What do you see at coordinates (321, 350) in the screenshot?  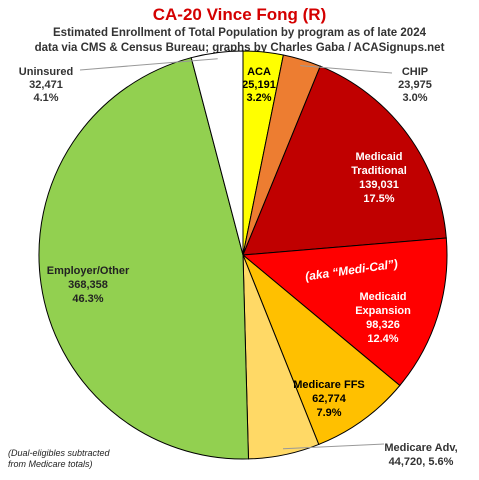 I see `pie-slice-medicare-ffs` at bounding box center [321, 350].